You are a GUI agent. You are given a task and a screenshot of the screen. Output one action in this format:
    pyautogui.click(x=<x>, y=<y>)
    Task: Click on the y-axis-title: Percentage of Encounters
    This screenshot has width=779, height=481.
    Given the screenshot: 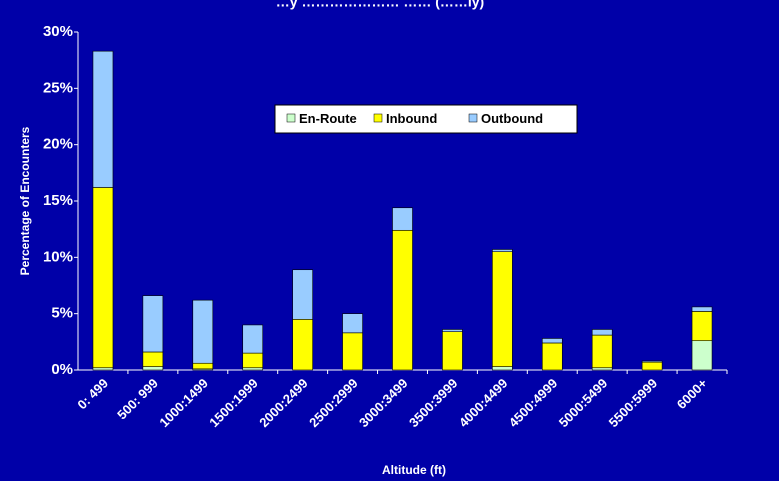 What is the action you would take?
    pyautogui.click(x=25, y=200)
    